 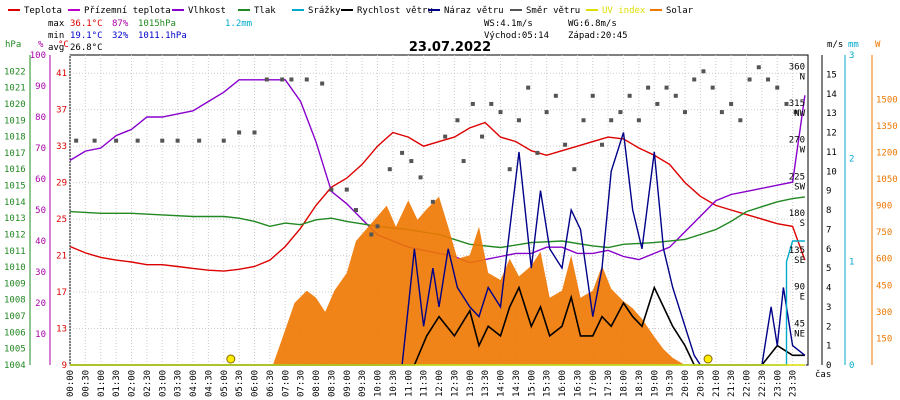 I want to click on hpa-tick-label: 1010, so click(x=15, y=268).